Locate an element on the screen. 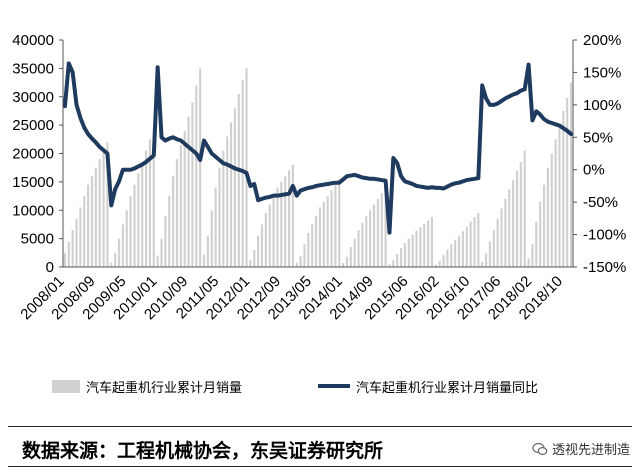  y-right-tick-label: 50% is located at coordinates (598, 137).